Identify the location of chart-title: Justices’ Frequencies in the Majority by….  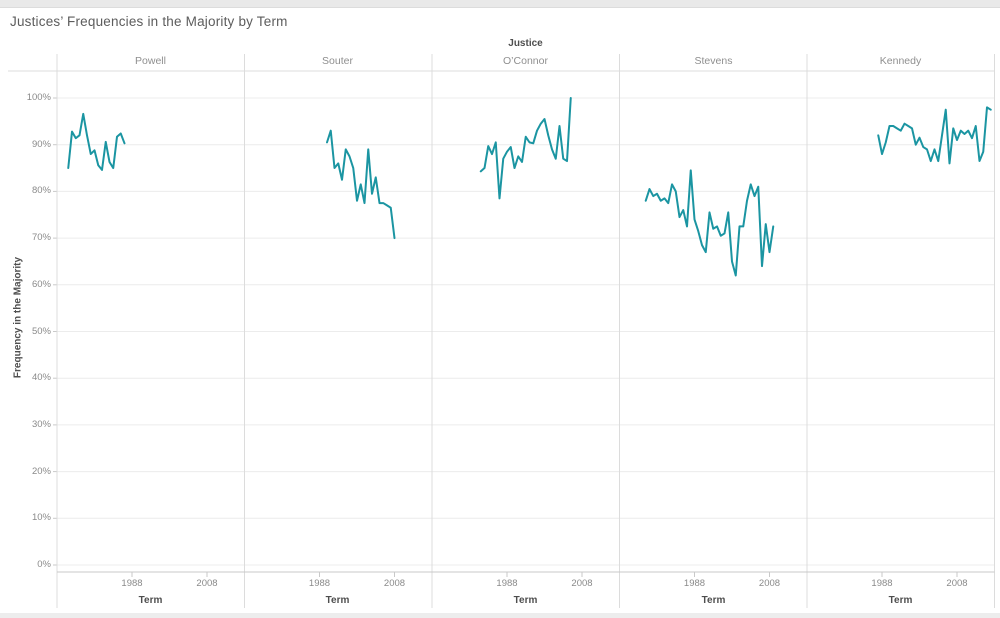
(149, 21).